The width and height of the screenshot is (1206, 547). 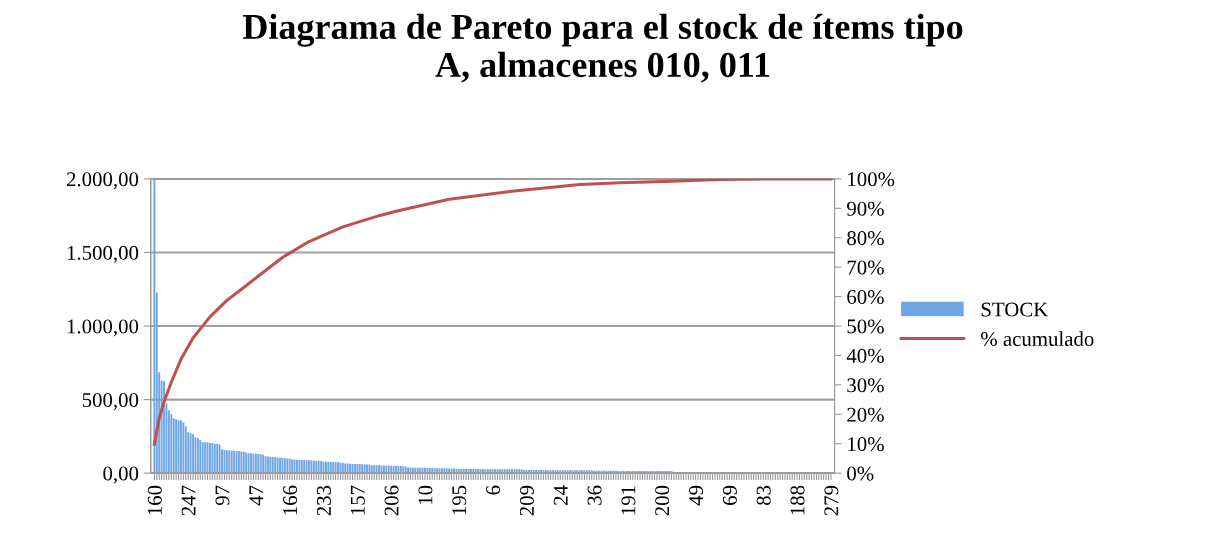 What do you see at coordinates (102, 181) in the screenshot?
I see `y-tick-label: 2.000,00` at bounding box center [102, 181].